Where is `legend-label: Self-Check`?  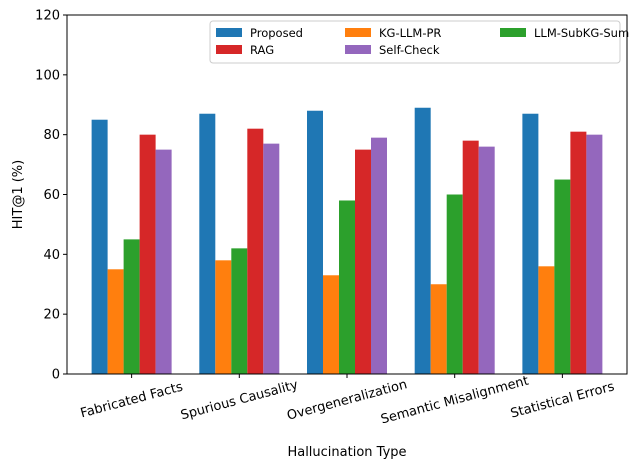 legend-label: Self-Check is located at coordinates (409, 50).